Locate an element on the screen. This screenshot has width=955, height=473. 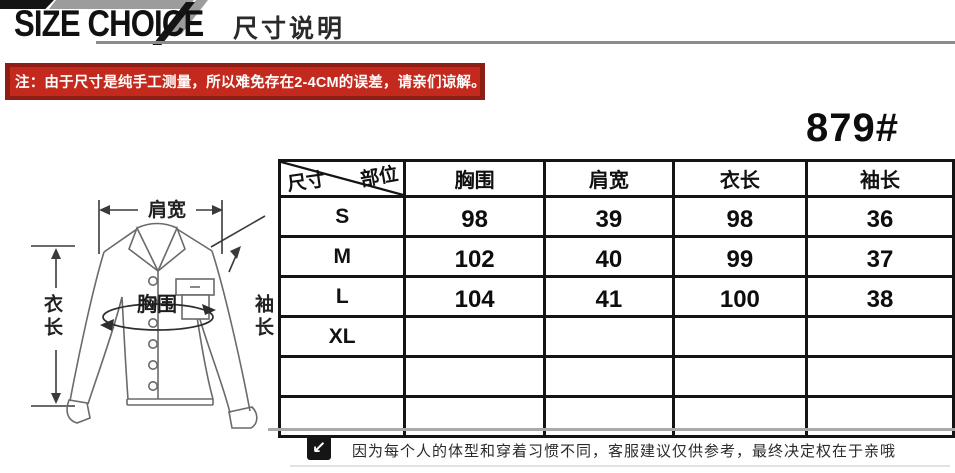
measurement-notice-inner: 注：由于尺寸是纯手工测量，所以难免存在2-4CM的误差，请亲们谅解。 is located at coordinates (248, 81).